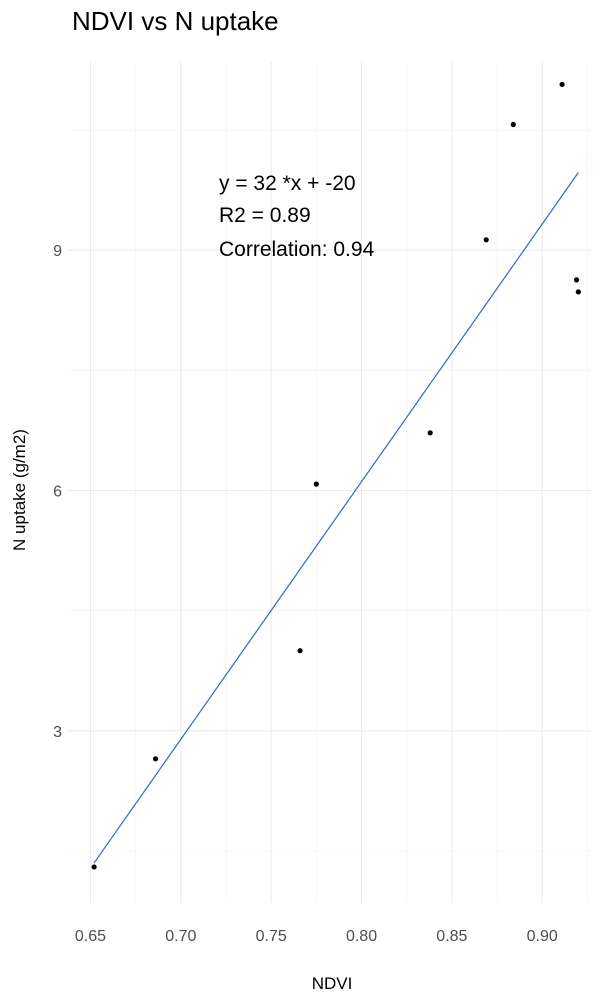 The height and width of the screenshot is (1000, 600). Describe the element at coordinates (287, 183) in the screenshot. I see `annotation-equation: y = 32 *x + -20` at that location.